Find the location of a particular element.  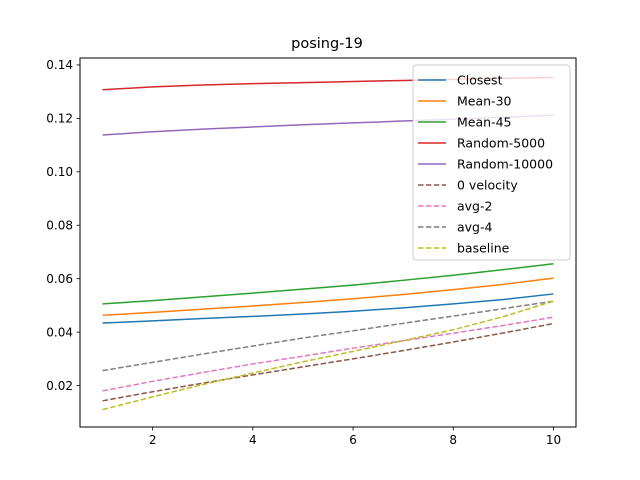

legend-label-random-10000: Random-10000 is located at coordinates (505, 164).